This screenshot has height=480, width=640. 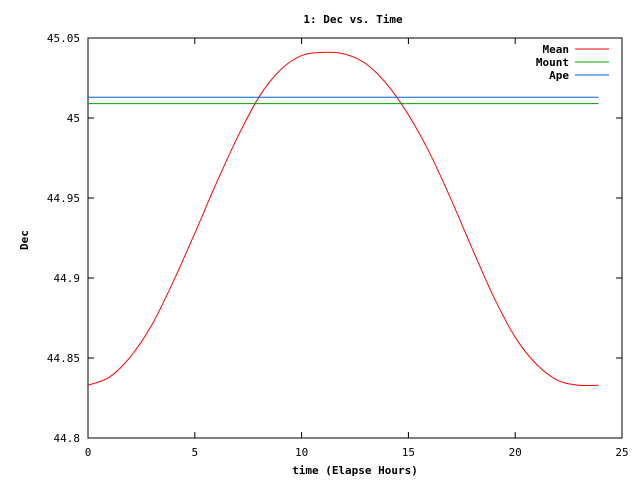 I want to click on x-axis-label: time (Elapse Hours), so click(x=355, y=470).